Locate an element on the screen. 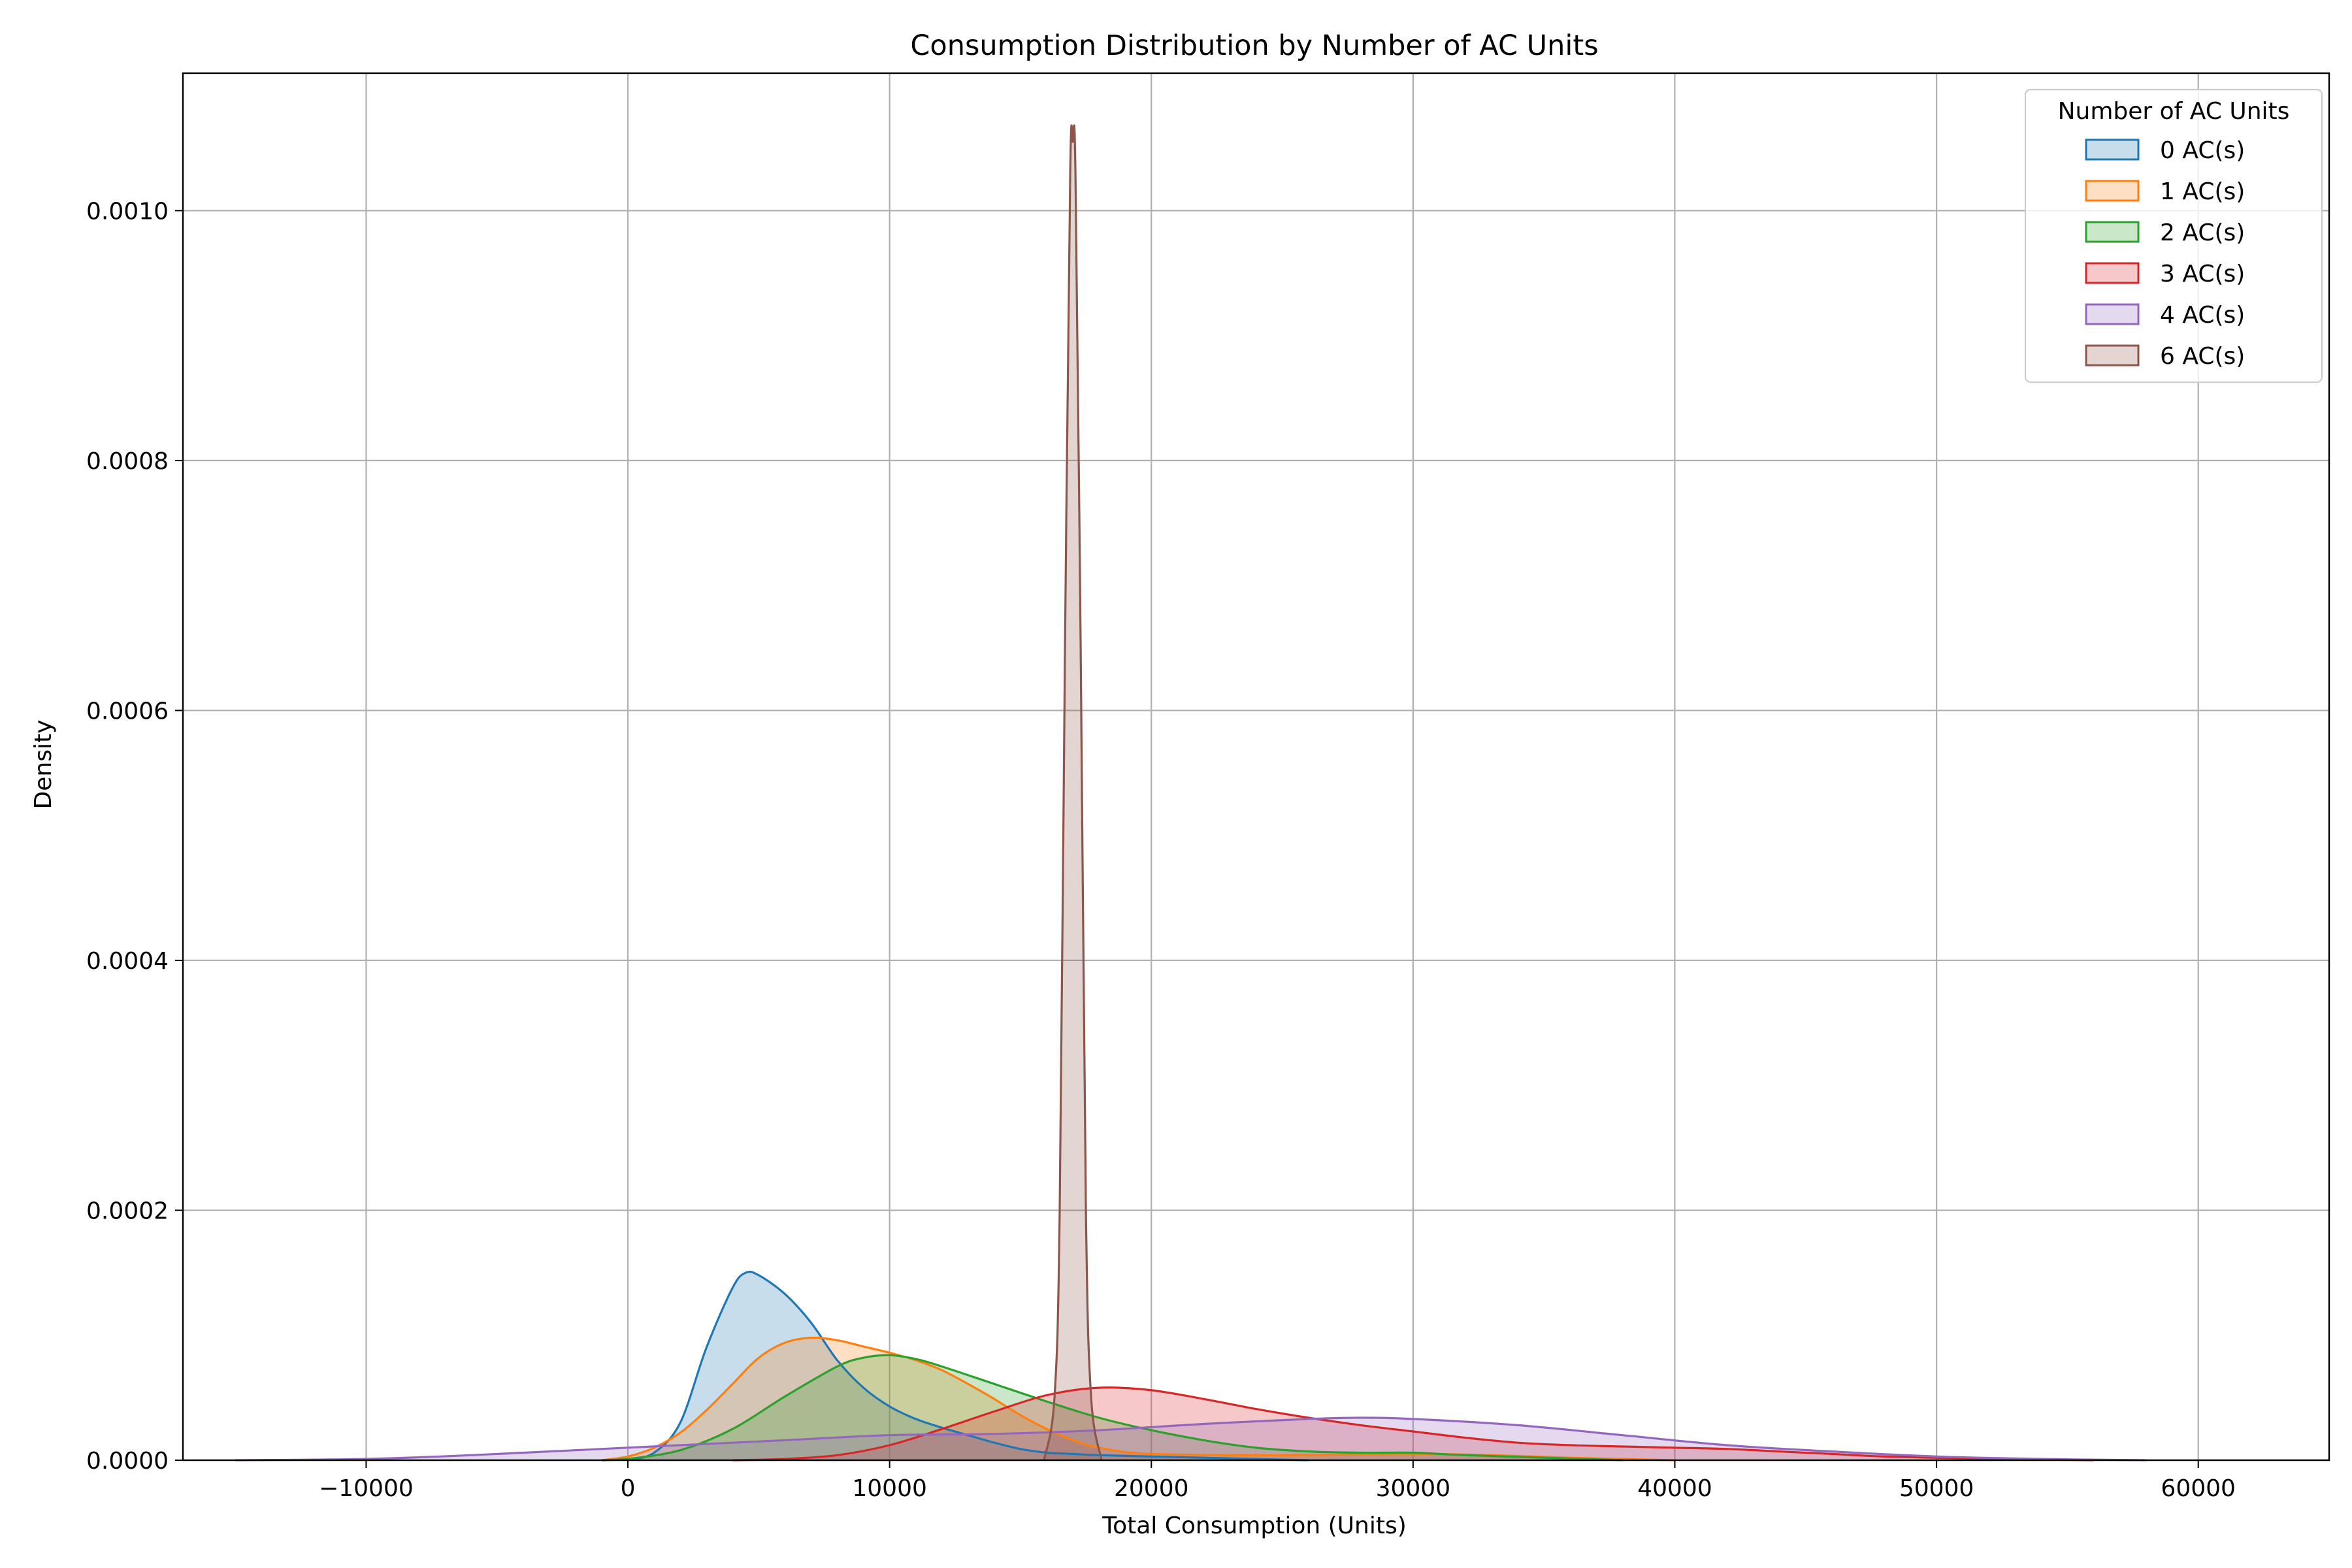  density-line-2-ac-s is located at coordinates (1112, 1408).